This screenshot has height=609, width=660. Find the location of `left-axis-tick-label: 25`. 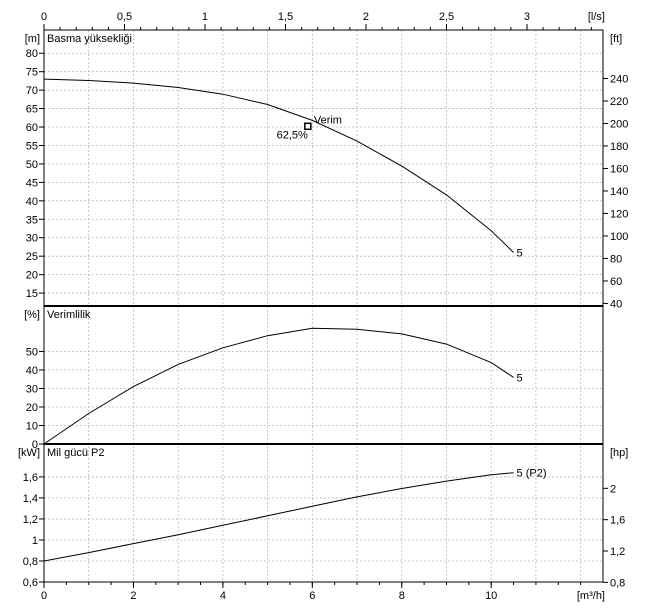

left-axis-tick-label: 25 is located at coordinates (32, 257).